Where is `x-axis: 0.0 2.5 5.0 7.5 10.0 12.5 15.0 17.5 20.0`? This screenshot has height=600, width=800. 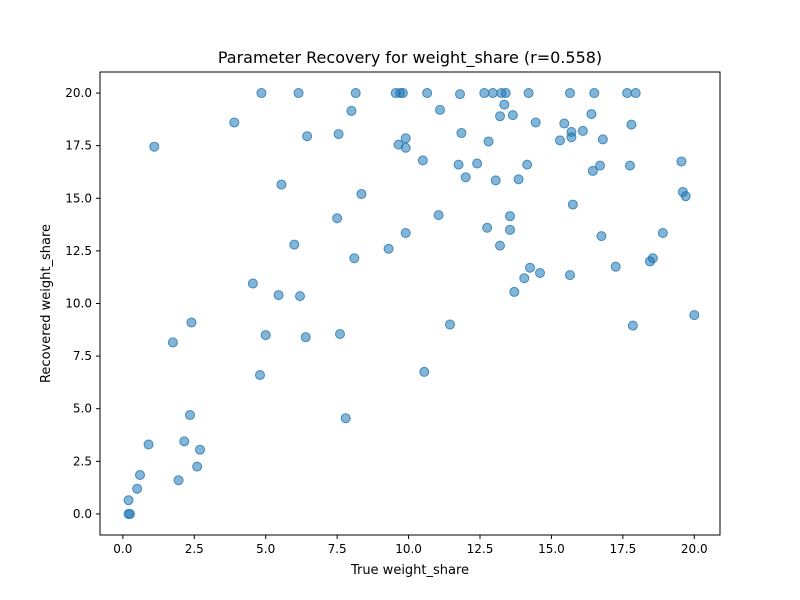
x-axis: 0.0 2.5 5.0 7.5 10.0 12.5 15.0 17.5 20.0 is located at coordinates (410, 545).